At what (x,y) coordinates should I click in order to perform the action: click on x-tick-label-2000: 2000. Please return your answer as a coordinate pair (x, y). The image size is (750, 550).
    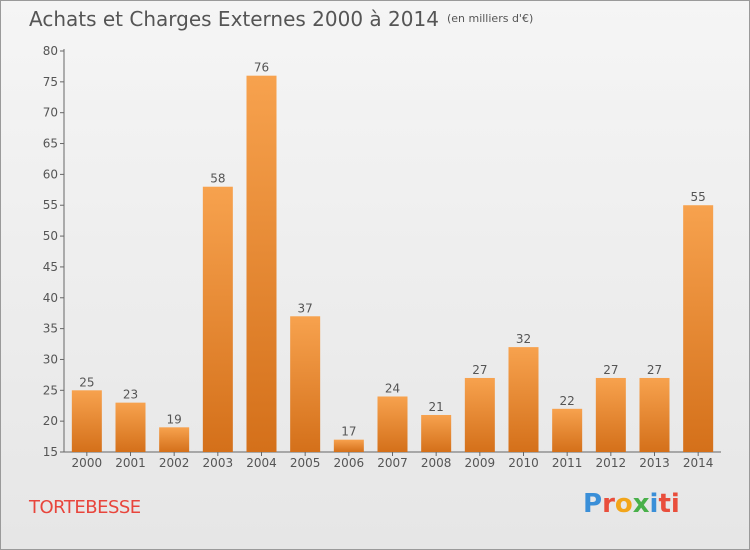
    Looking at the image, I should click on (87, 463).